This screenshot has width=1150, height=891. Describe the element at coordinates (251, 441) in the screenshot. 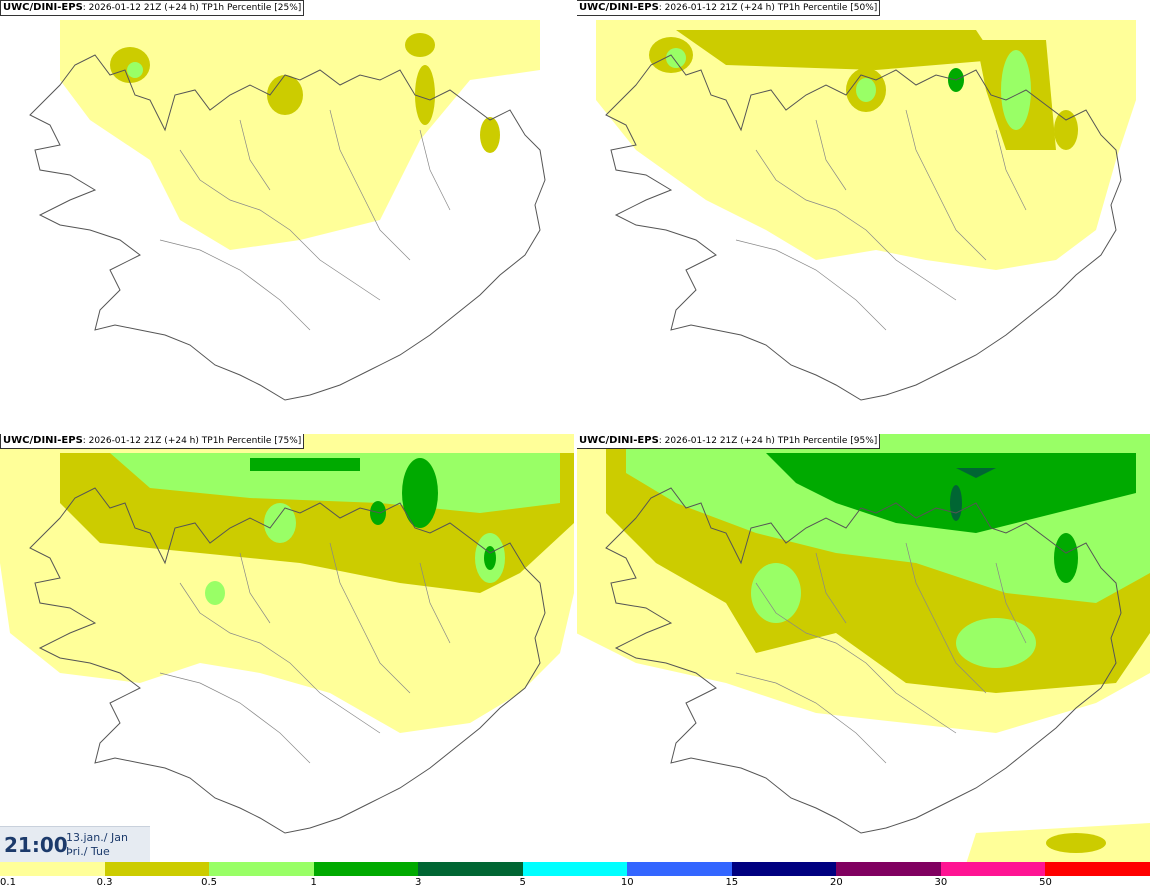

I see `field-name: TP1h Percentile [75%]` at that location.